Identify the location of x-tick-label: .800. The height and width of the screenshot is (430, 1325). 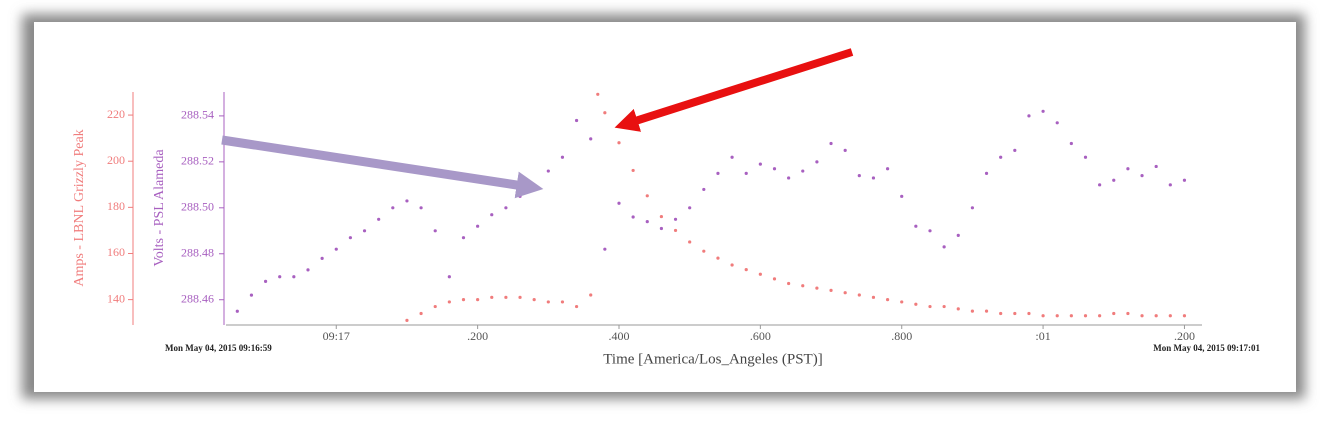
(901, 336).